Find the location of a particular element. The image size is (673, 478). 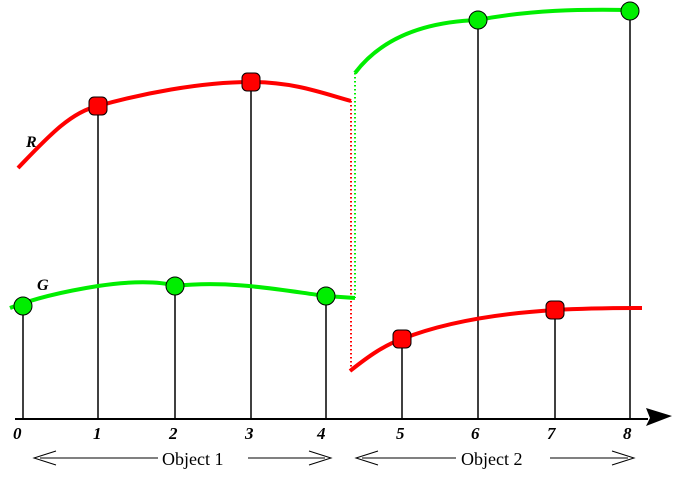

curve-g-object2 is located at coordinates (492, 41).